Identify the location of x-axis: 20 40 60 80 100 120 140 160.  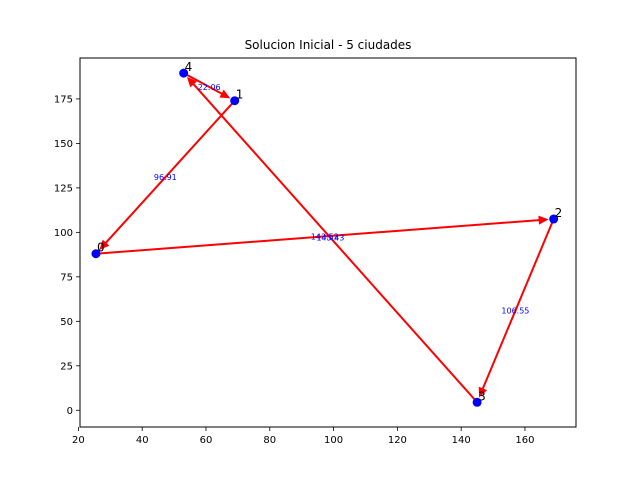
(303, 436).